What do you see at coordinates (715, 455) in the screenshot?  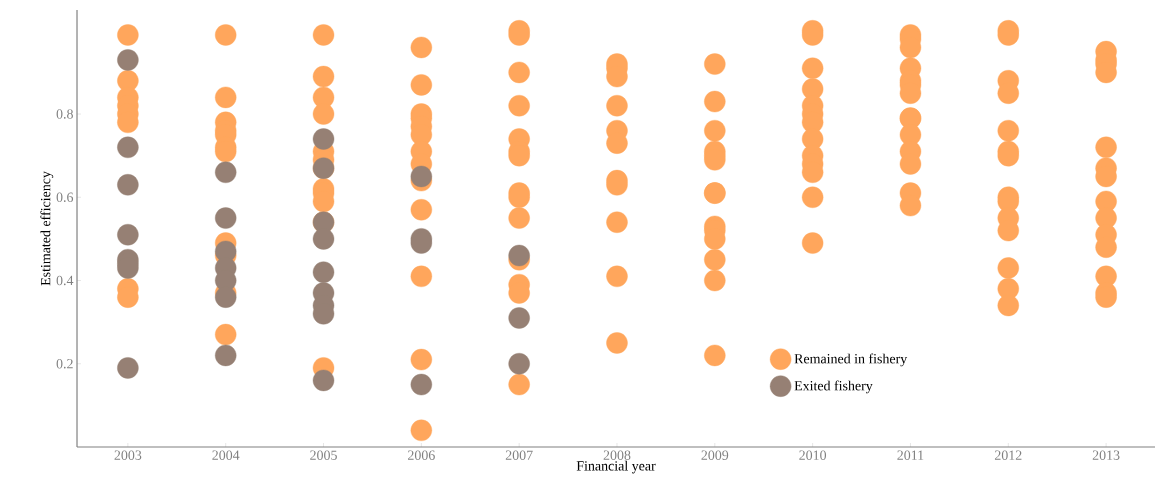 I see `x-tick-label: 2009` at bounding box center [715, 455].